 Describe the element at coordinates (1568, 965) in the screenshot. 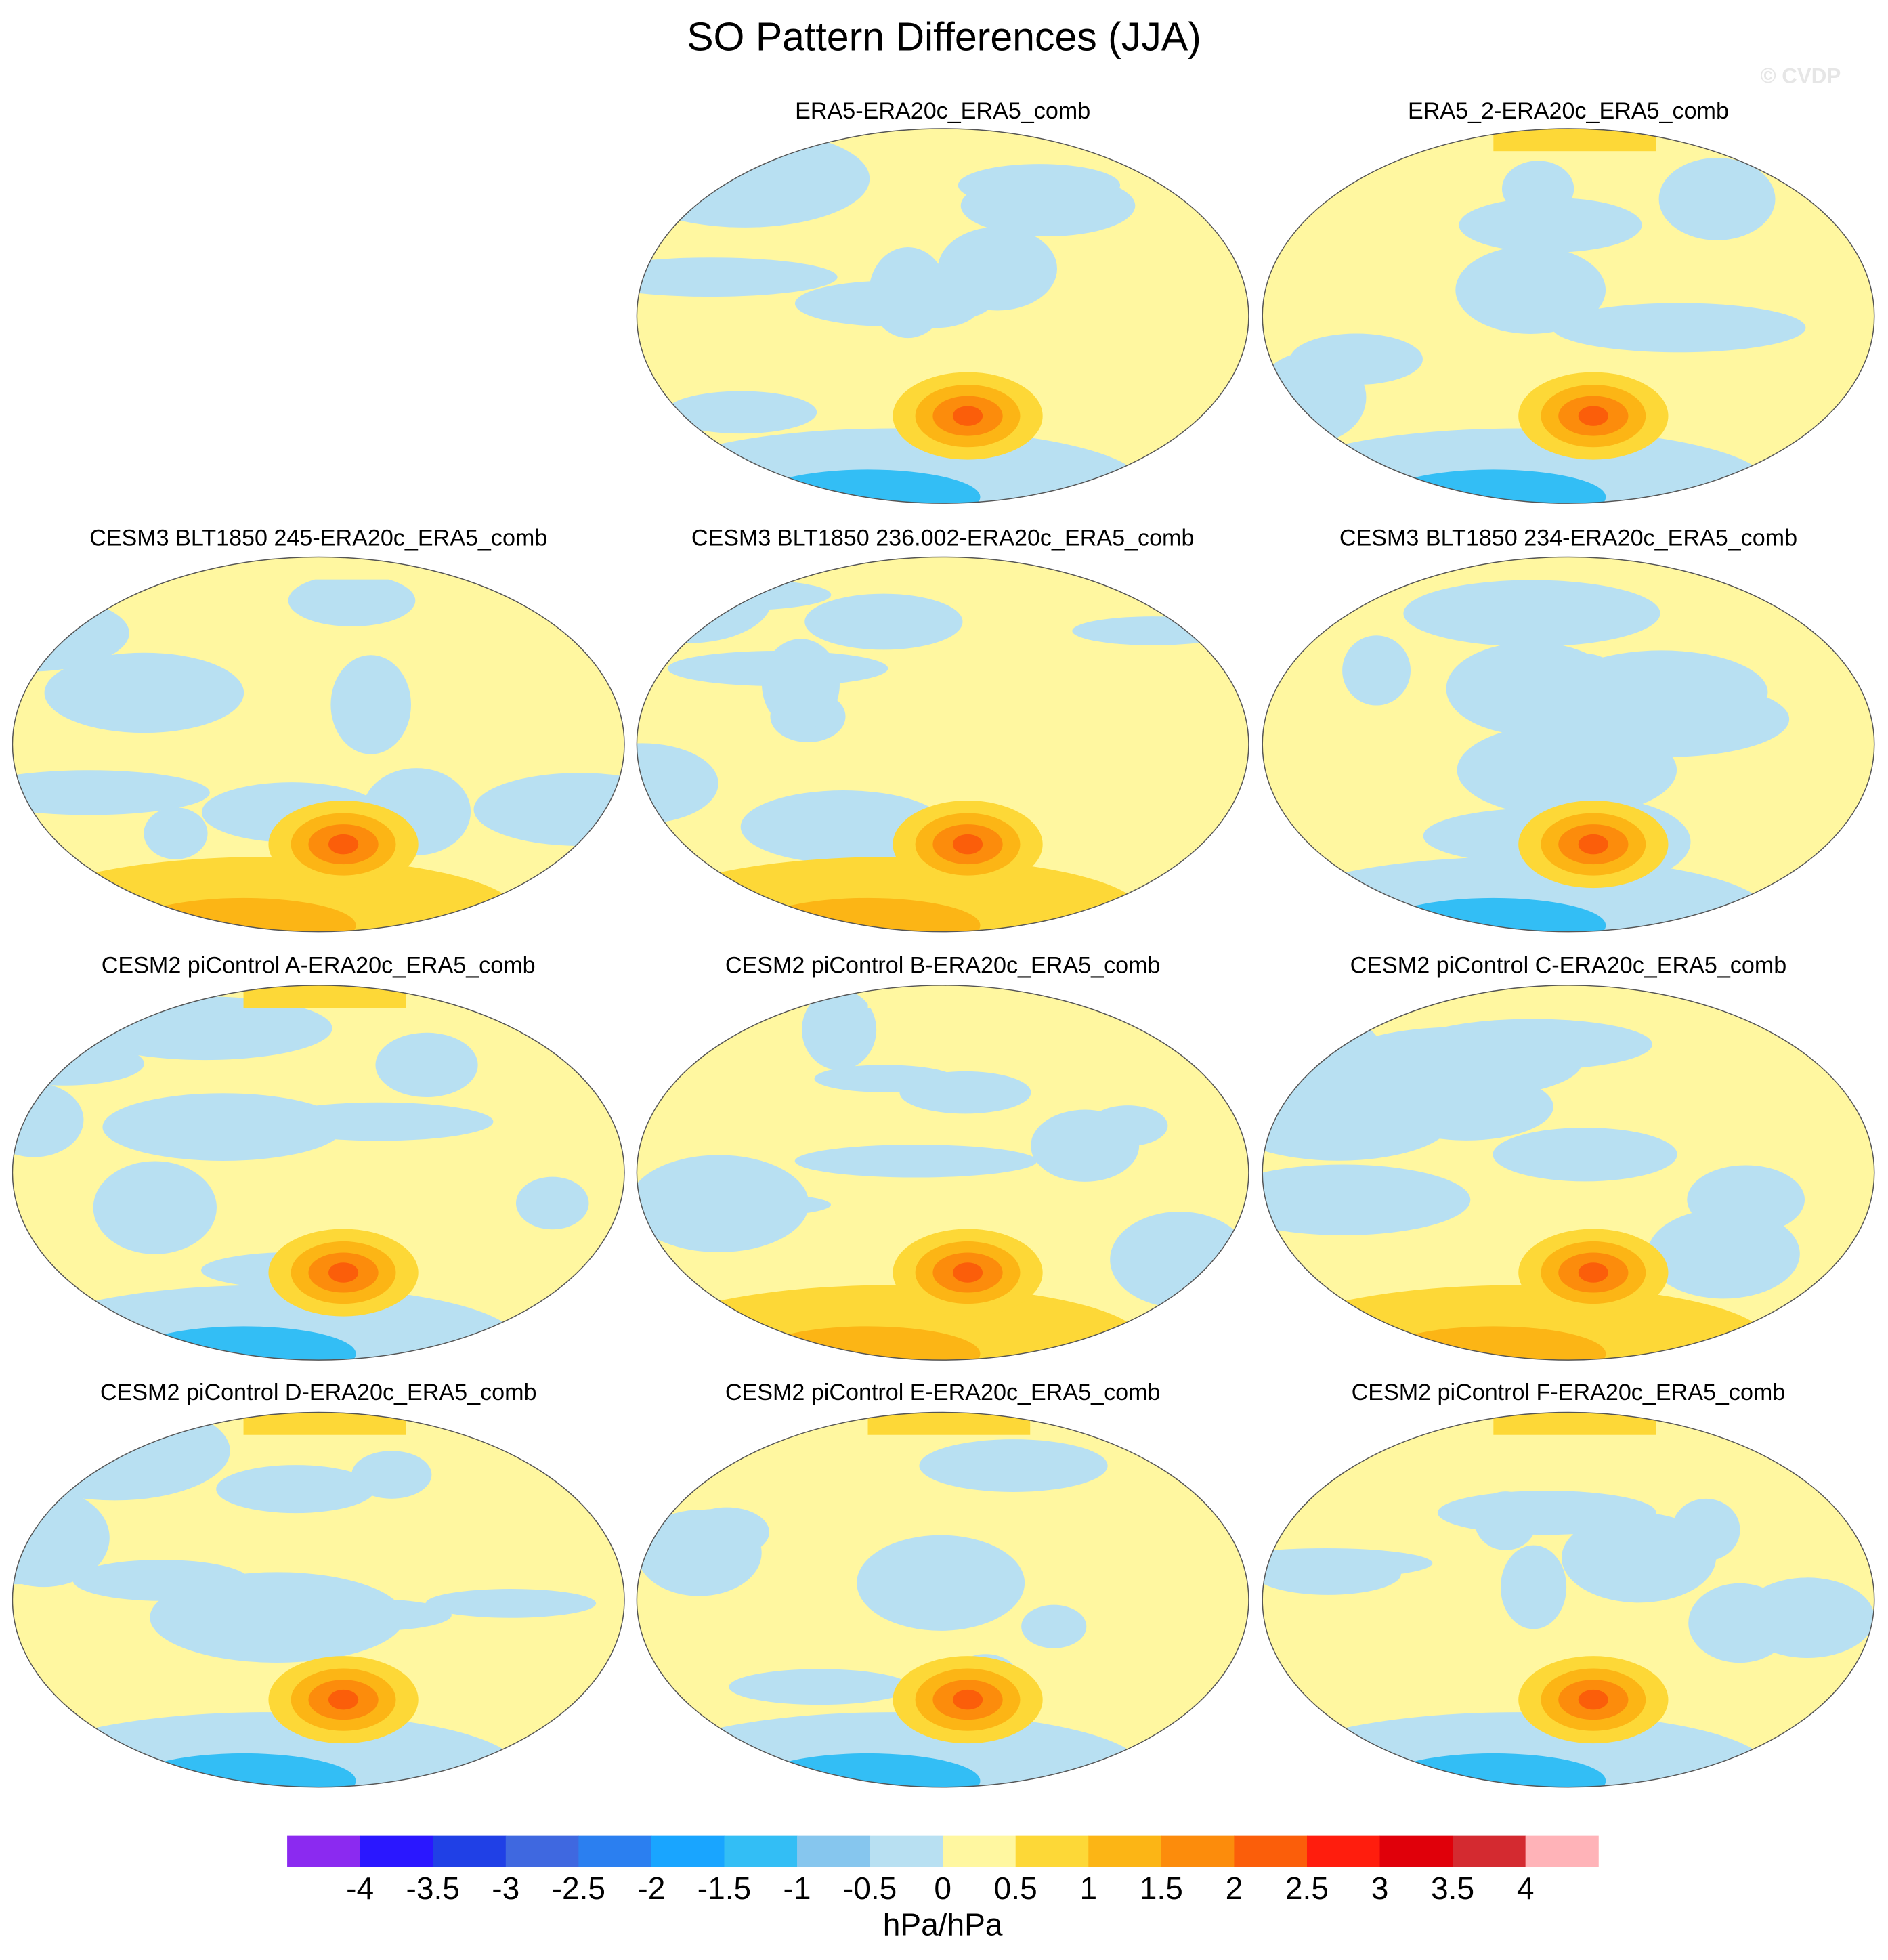

I see `panel-title: CESM2 piControl C-ERA20c_ERA5_comb` at that location.